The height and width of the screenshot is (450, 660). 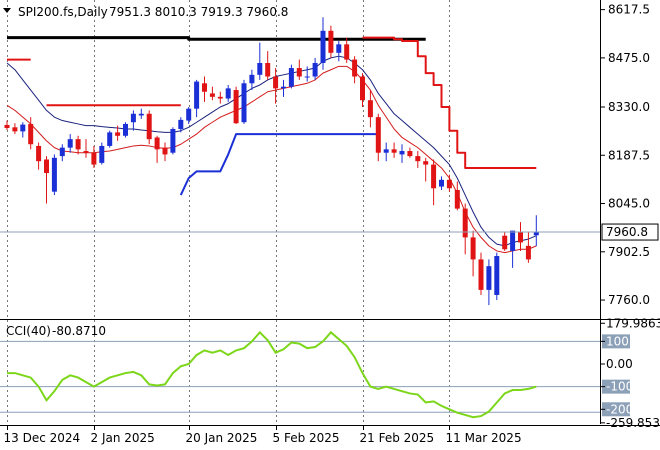 I want to click on current-price-tag, so click(x=630, y=232).